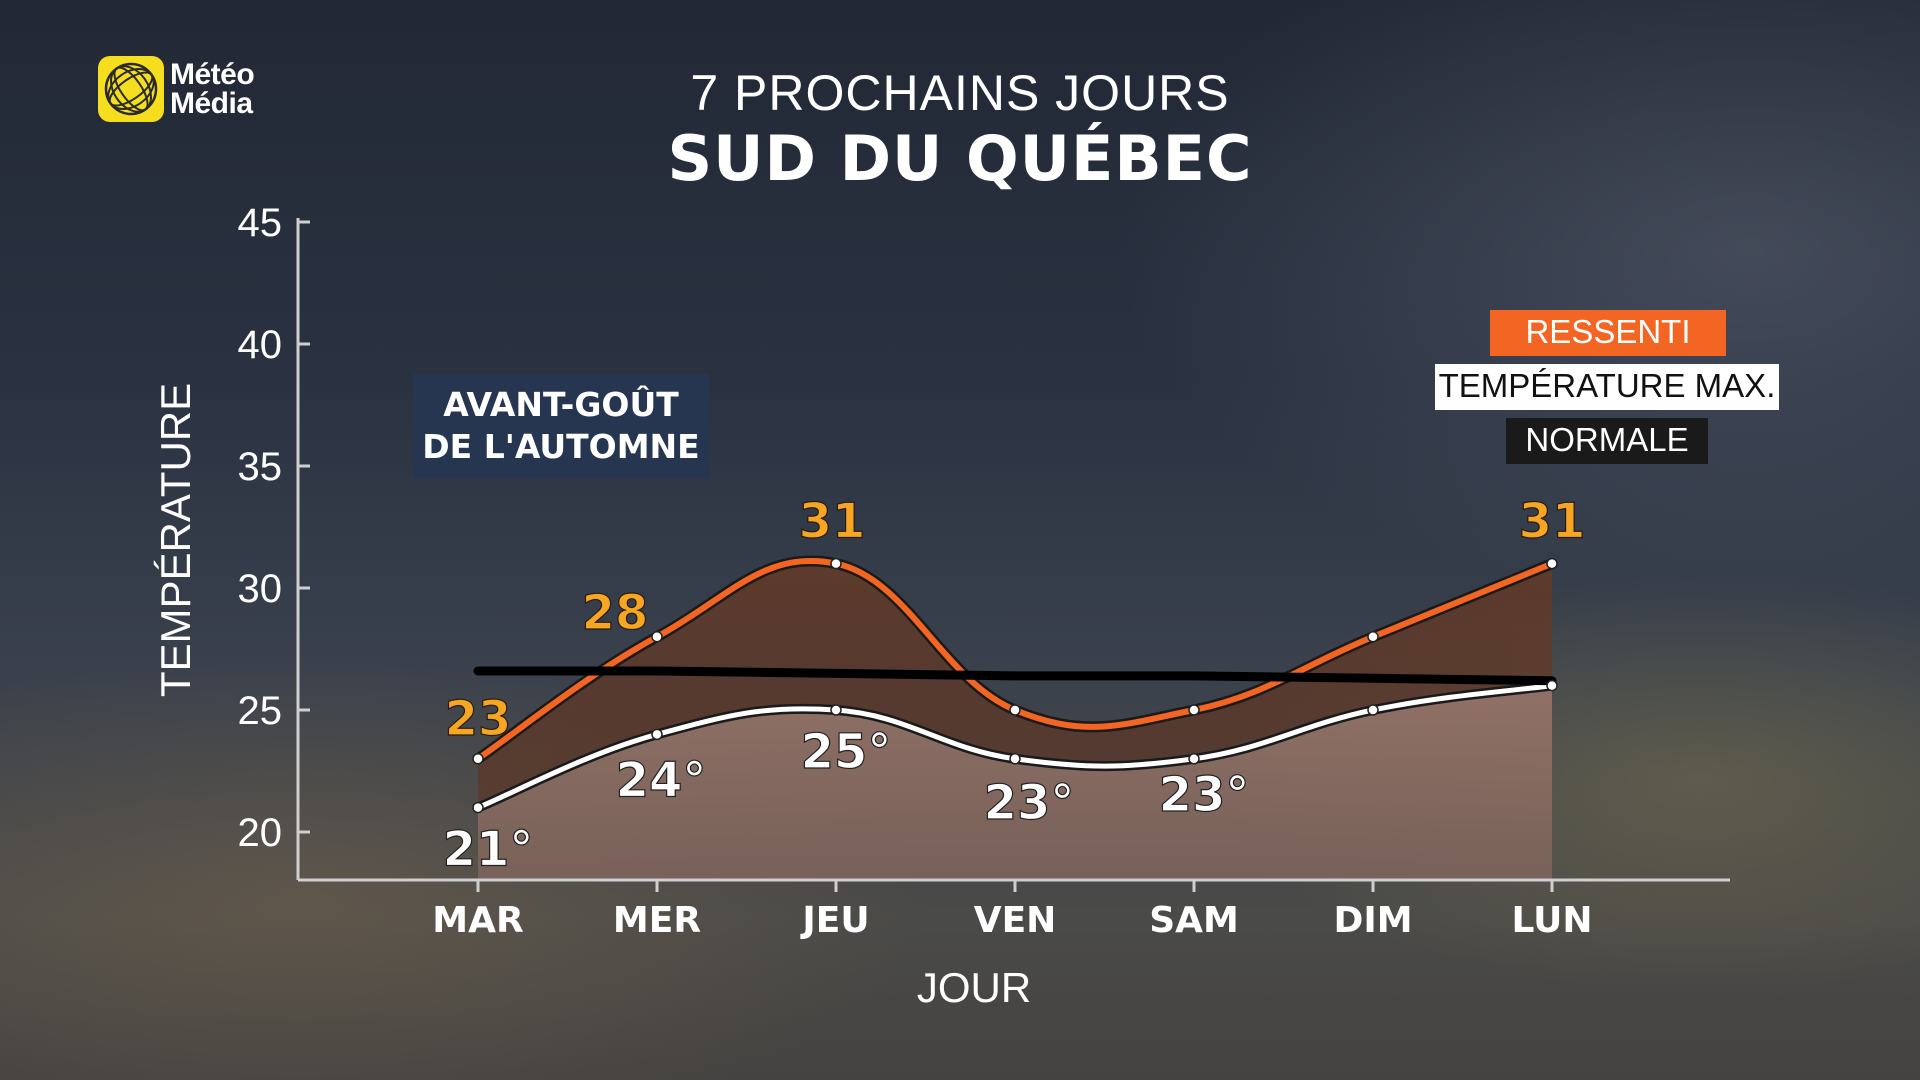  I want to click on y-tick-label: 20, so click(260, 833).